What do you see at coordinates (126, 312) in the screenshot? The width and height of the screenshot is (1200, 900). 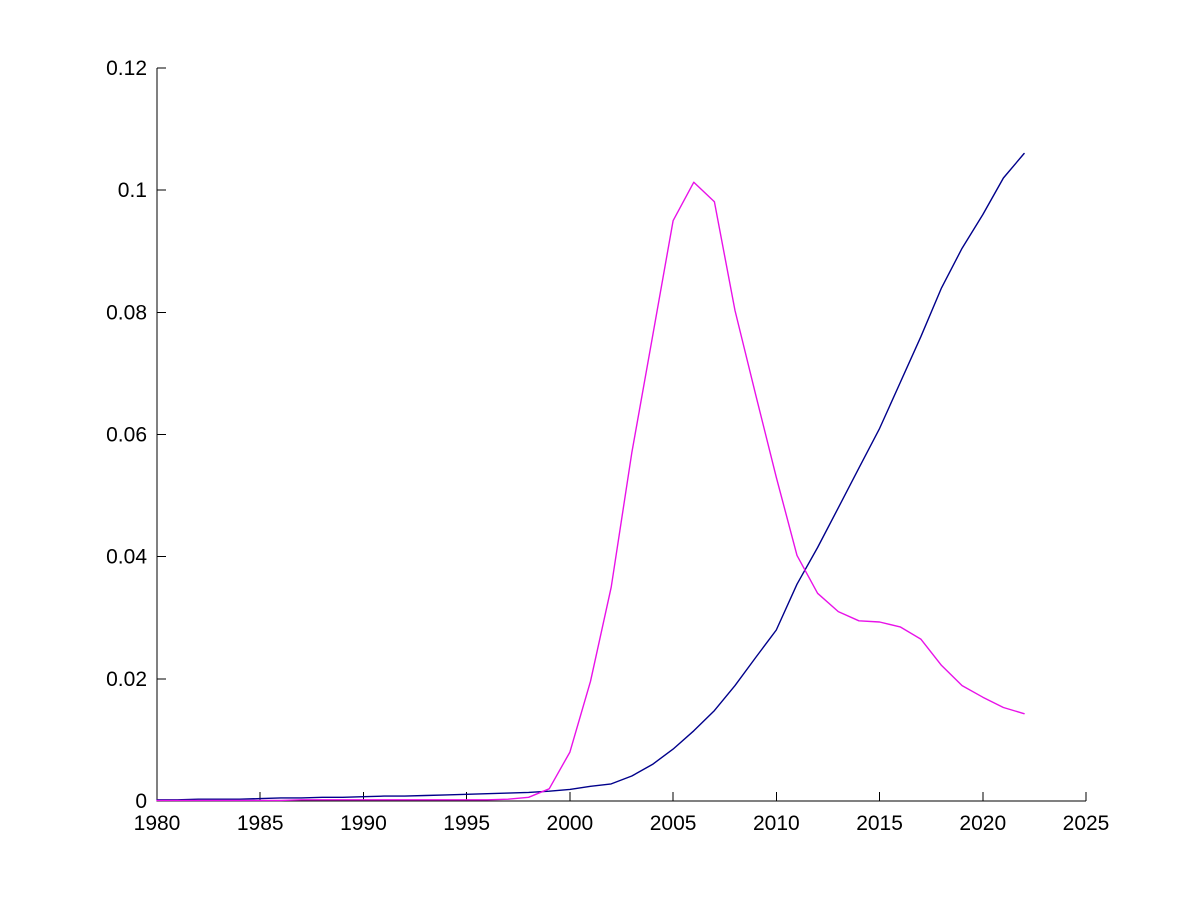 I see `y-tick-label: 0.08` at bounding box center [126, 312].